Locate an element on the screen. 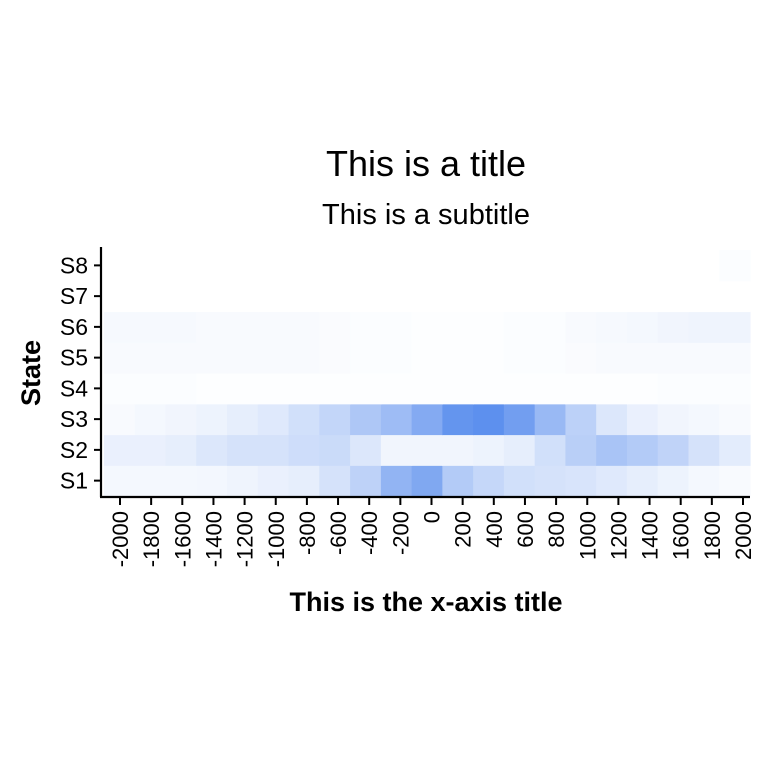 This screenshot has height=768, width=768. x-tick-label: -200 is located at coordinates (400, 533).